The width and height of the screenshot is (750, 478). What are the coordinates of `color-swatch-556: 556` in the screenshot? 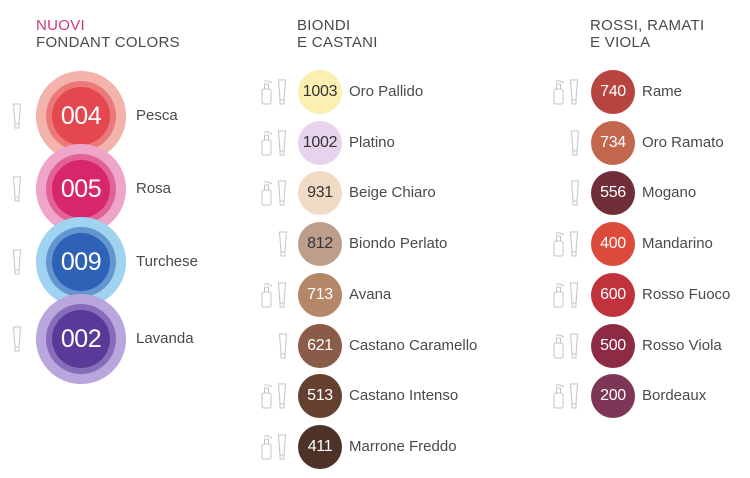 It's located at (613, 193).